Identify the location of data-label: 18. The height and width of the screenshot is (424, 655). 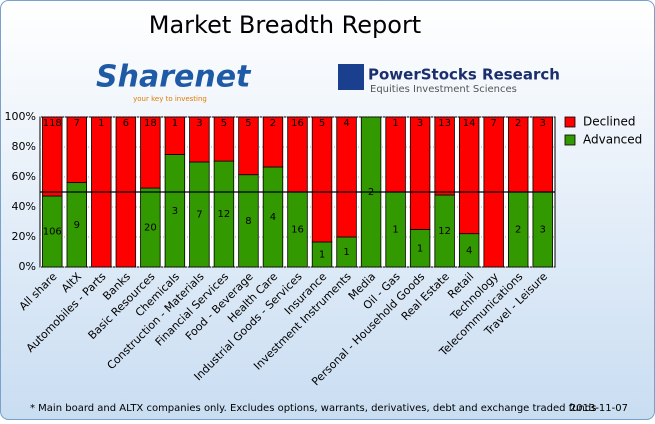
(150, 123).